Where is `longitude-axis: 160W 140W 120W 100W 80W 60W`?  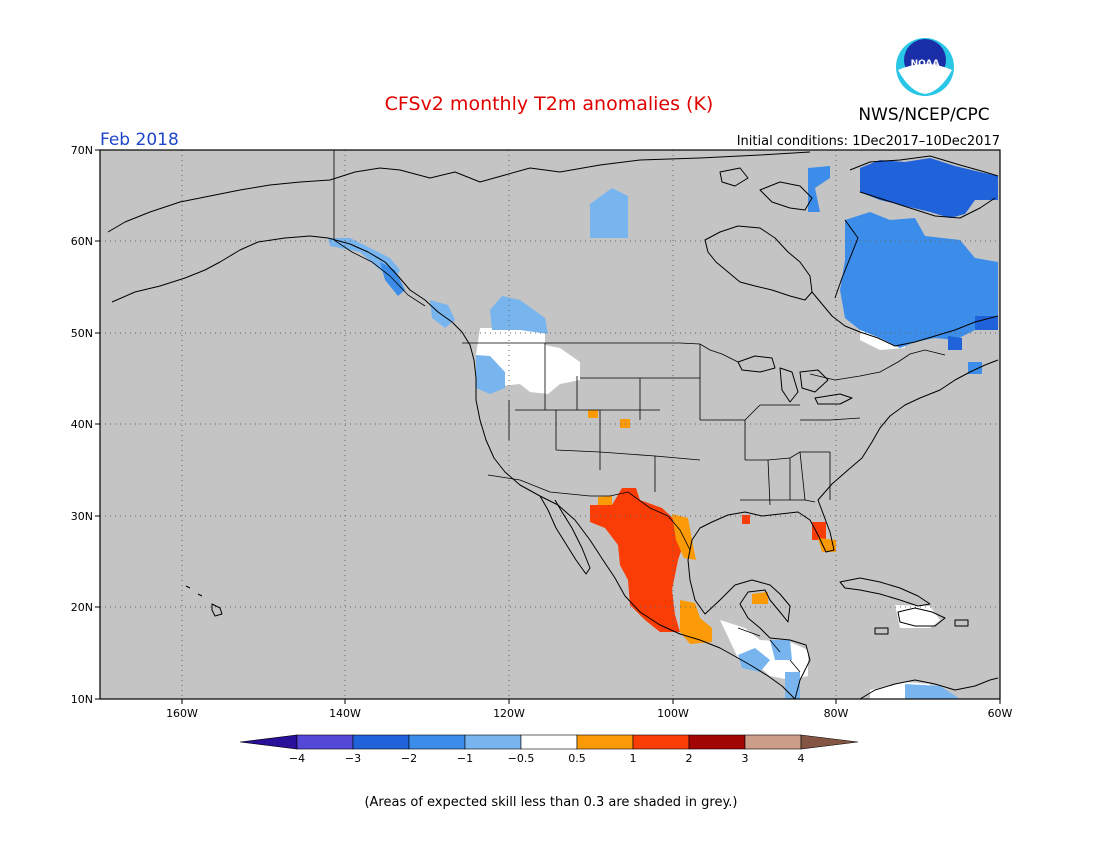 longitude-axis: 160W 140W 120W 100W 80W 60W is located at coordinates (589, 709).